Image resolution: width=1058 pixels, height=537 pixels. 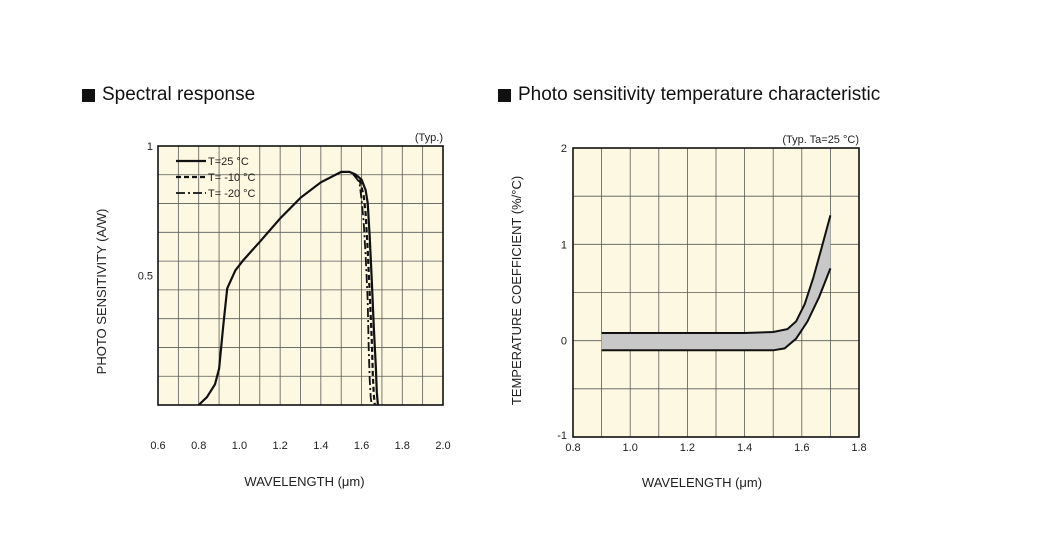 I want to click on x-tick-label: 0.6, so click(x=157, y=446).